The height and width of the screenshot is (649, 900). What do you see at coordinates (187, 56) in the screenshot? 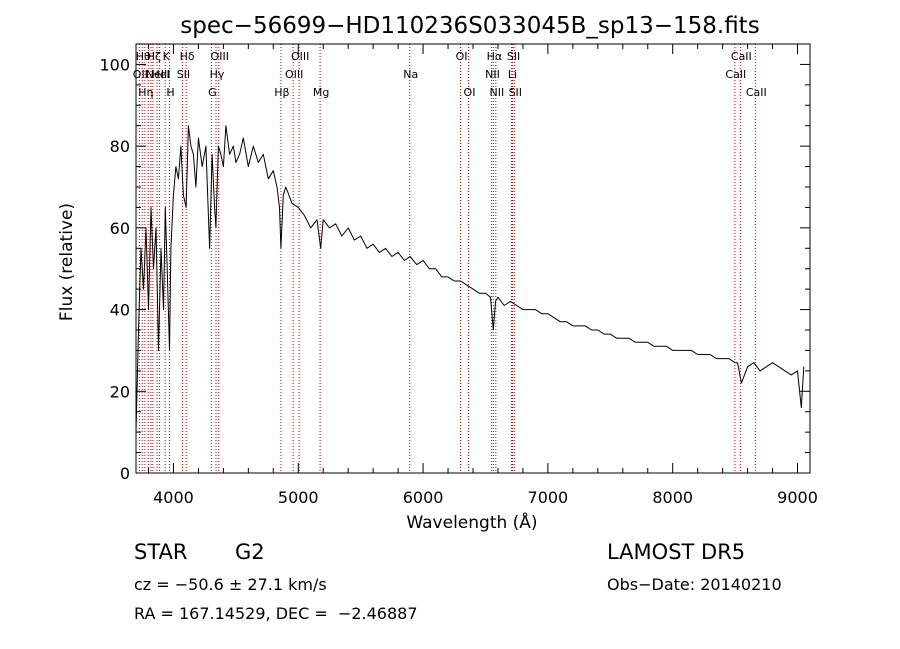
I see `line-marker-label: Hδ` at bounding box center [187, 56].